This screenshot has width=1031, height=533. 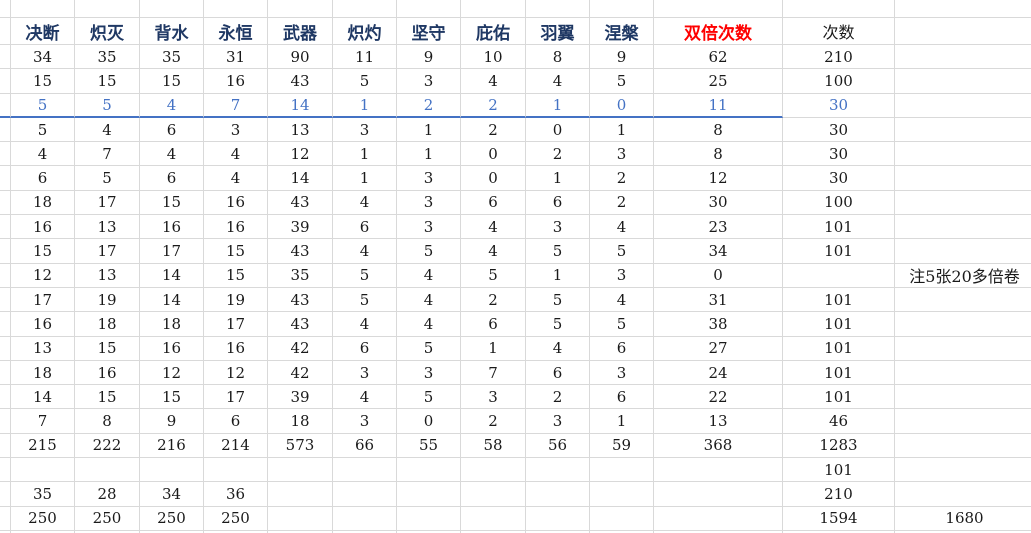 What do you see at coordinates (300, 275) in the screenshot?
I see `cell: 35` at bounding box center [300, 275].